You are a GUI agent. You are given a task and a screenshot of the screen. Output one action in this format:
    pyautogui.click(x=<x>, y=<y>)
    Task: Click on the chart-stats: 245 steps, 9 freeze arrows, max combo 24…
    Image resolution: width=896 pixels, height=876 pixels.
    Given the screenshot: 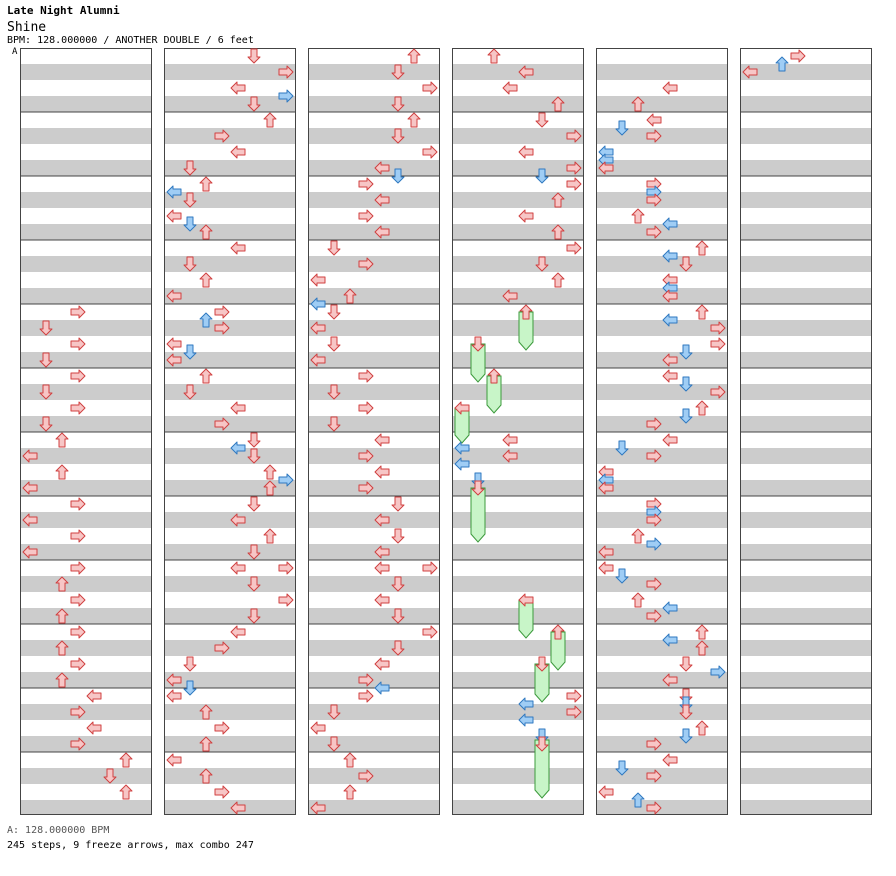 What is the action you would take?
    pyautogui.click(x=130, y=845)
    